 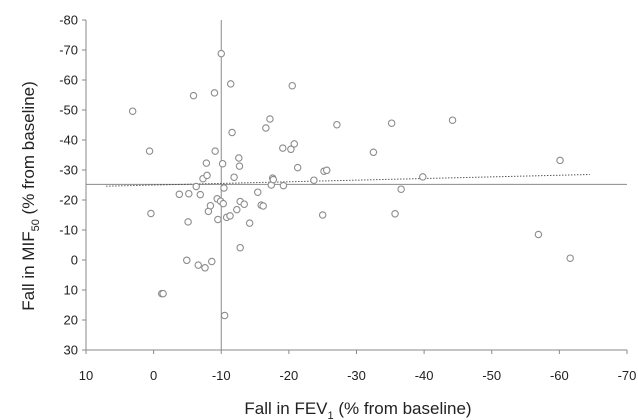 I want to click on y-tick-label: -30, so click(x=68, y=170).